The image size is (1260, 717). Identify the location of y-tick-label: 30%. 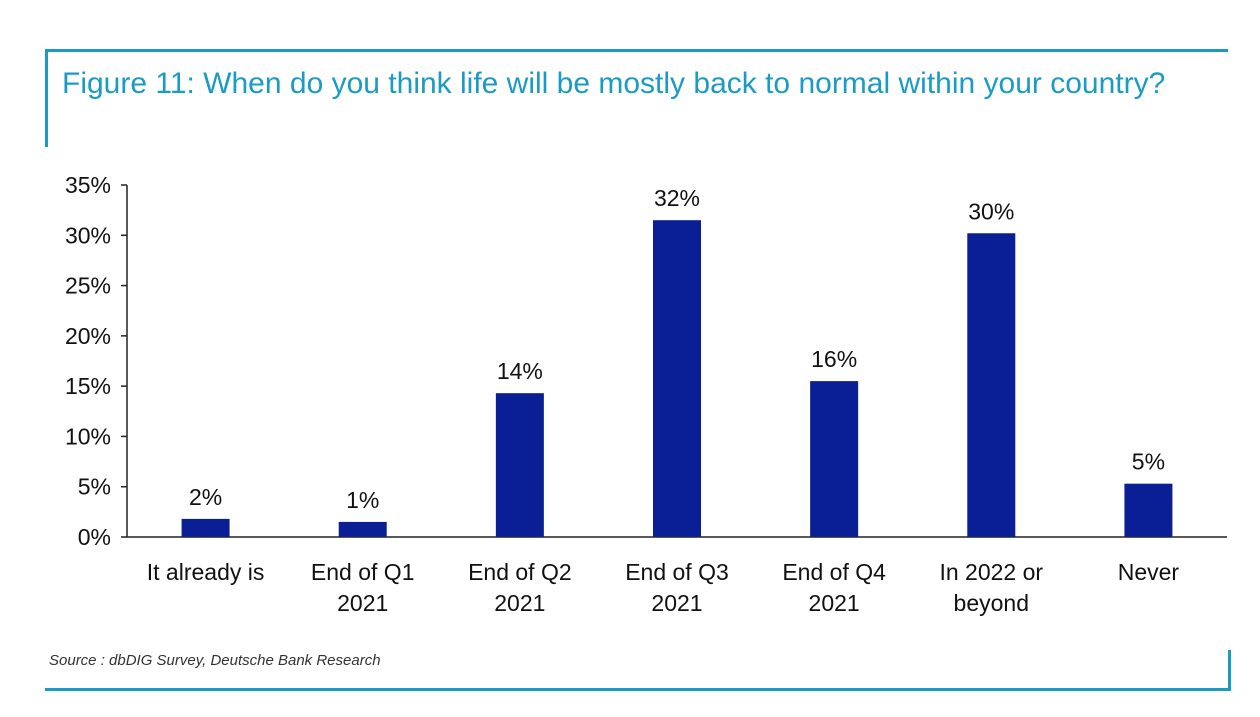
(88, 235).